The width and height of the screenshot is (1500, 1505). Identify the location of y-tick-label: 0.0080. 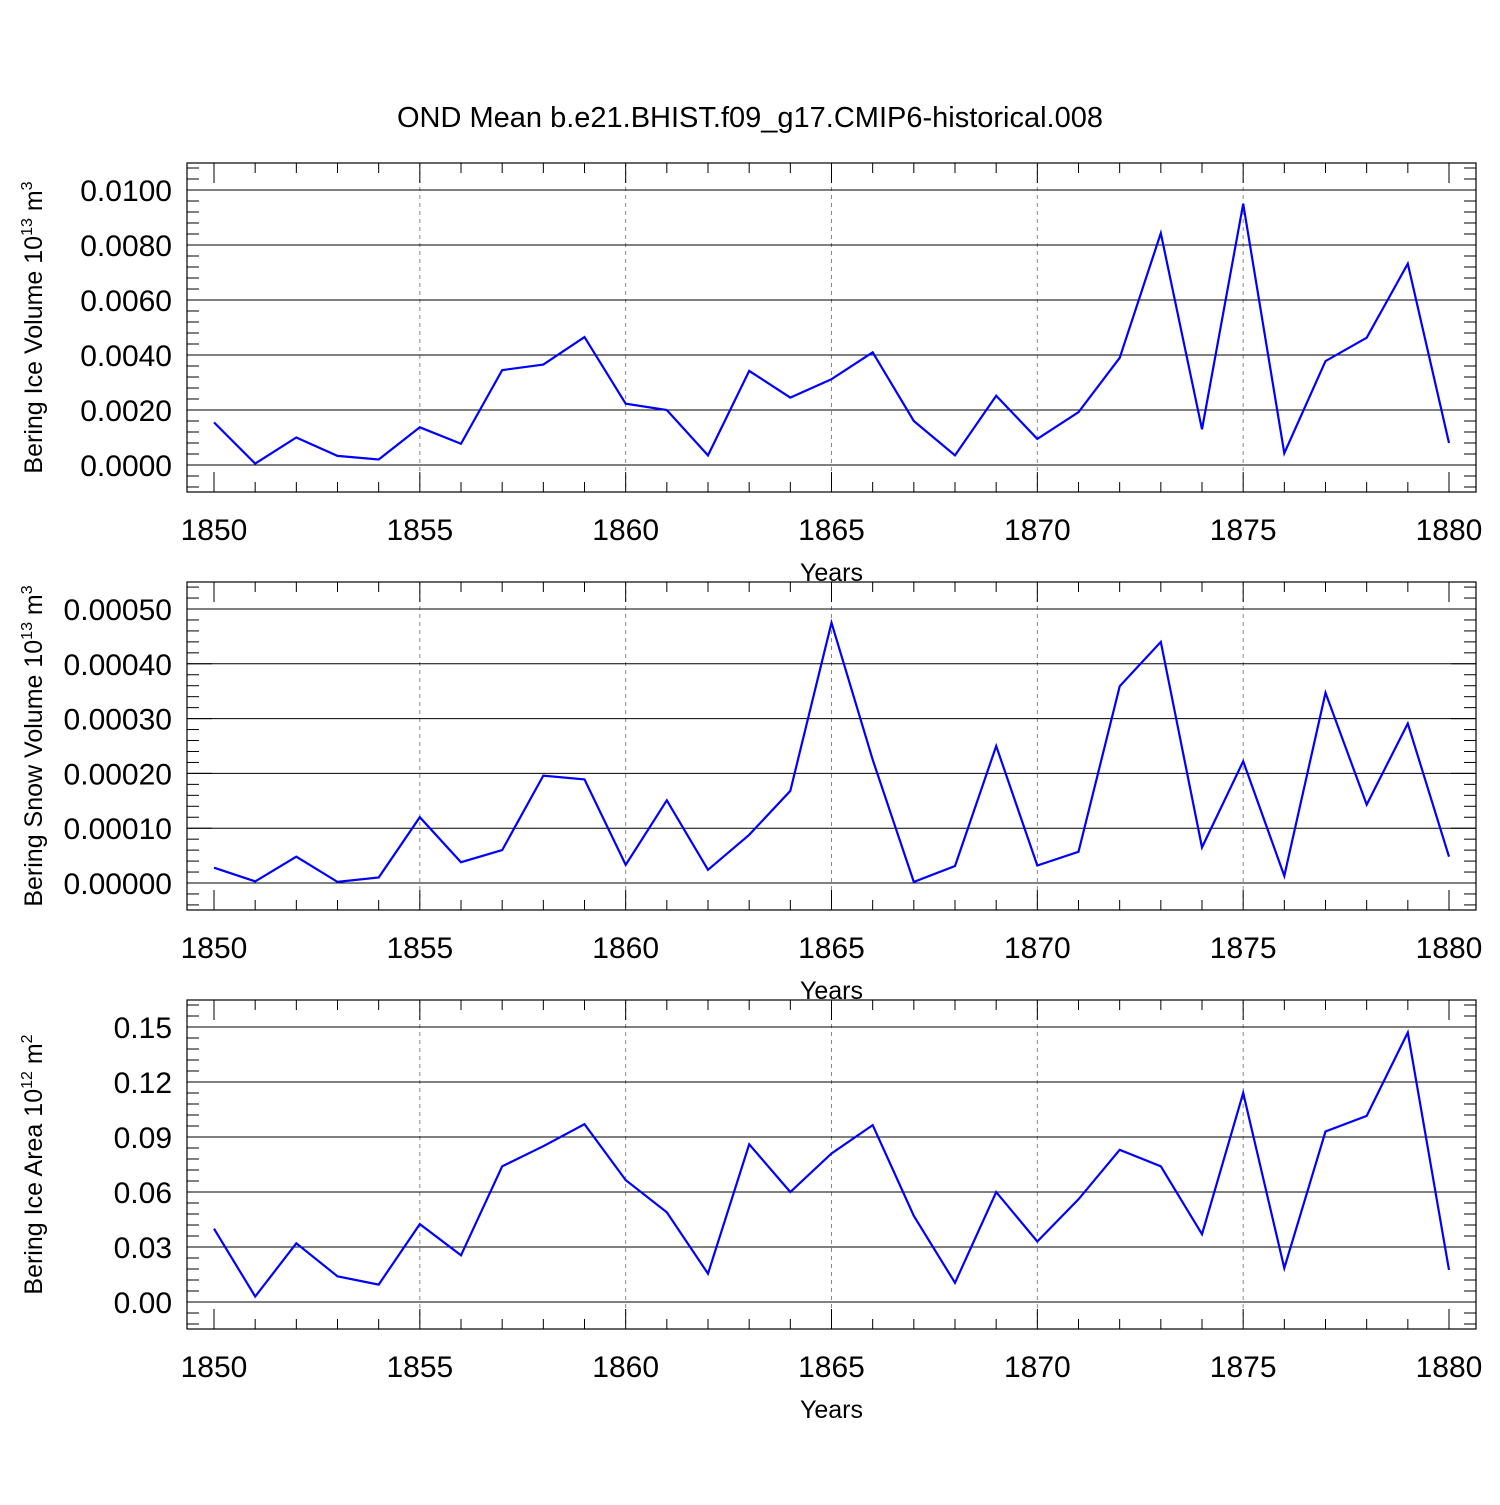
(126, 246).